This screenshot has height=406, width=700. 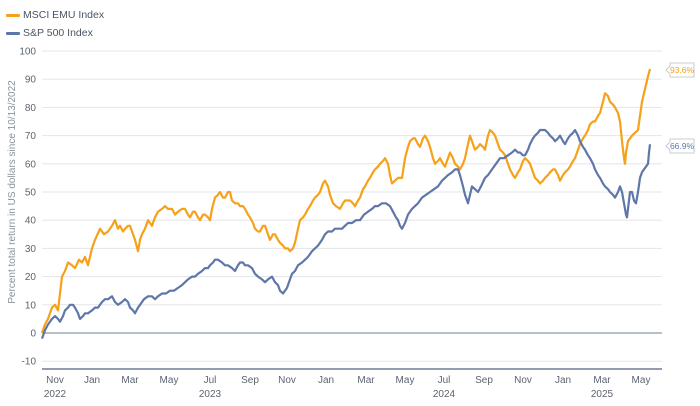 I want to click on y-tick-label: 10, so click(x=31, y=305).